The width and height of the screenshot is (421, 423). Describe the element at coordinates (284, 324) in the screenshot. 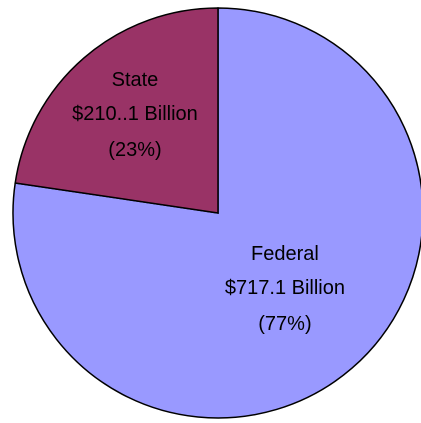

I see `slice-percent: (77%)` at that location.